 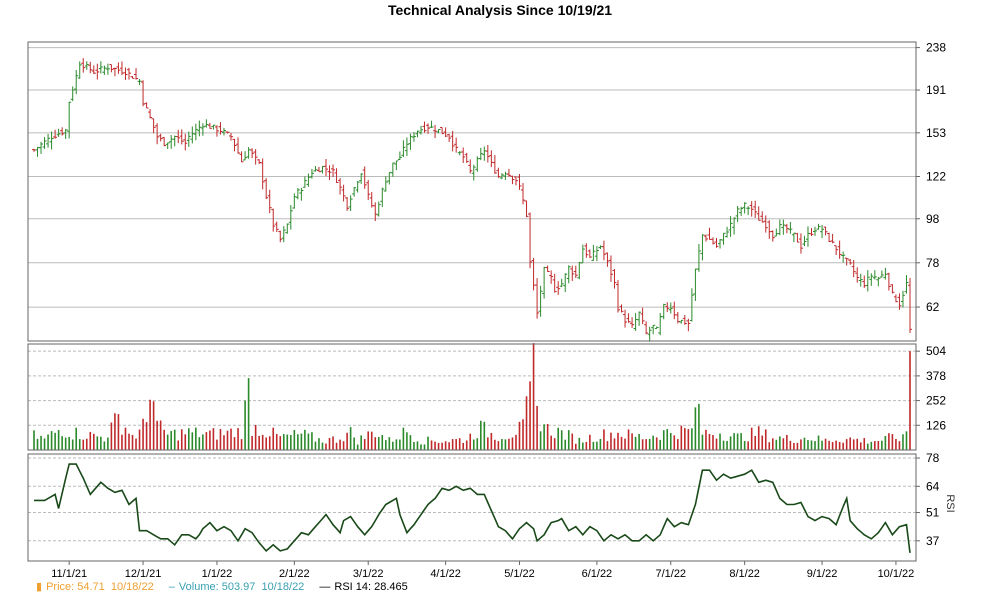 I want to click on rsi-axis-tick-label: 64, so click(x=933, y=486).